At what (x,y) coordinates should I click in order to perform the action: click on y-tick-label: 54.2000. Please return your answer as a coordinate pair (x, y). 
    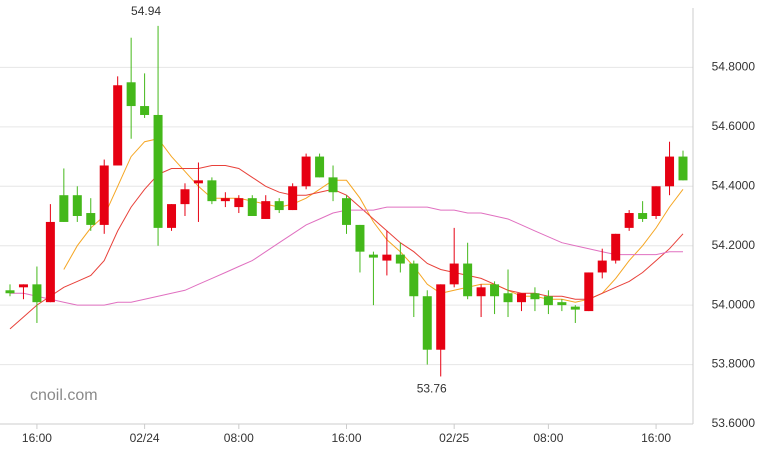
    Looking at the image, I should click on (734, 245).